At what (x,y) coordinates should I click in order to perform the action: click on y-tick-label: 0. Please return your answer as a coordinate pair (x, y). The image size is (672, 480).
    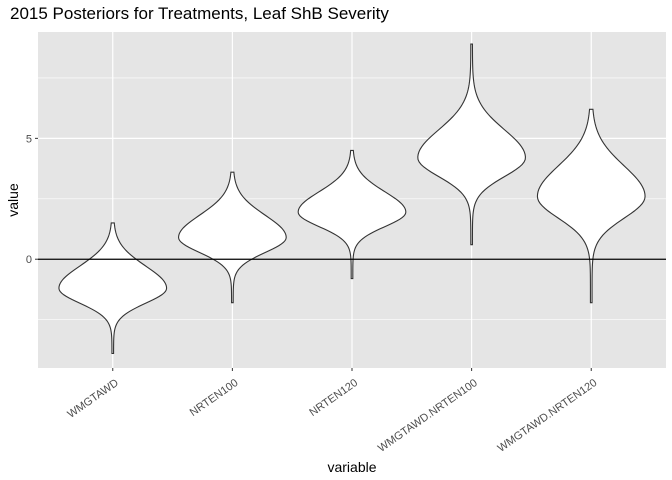
    Looking at the image, I should click on (29, 260).